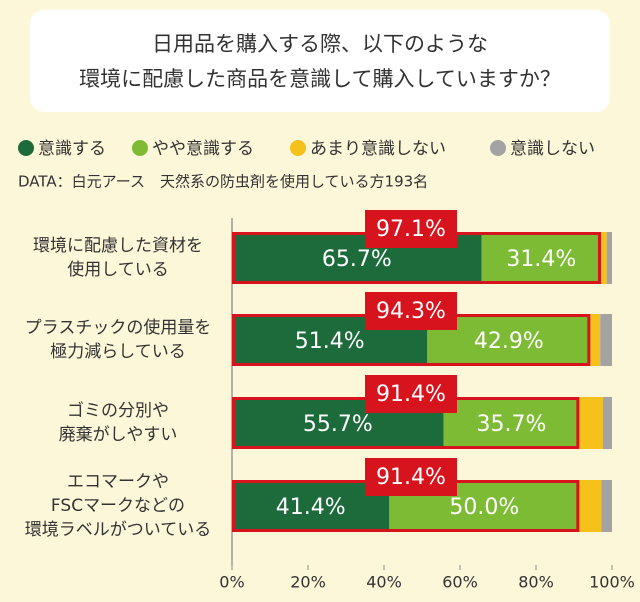  I want to click on value-label: 41.4%, so click(311, 507).